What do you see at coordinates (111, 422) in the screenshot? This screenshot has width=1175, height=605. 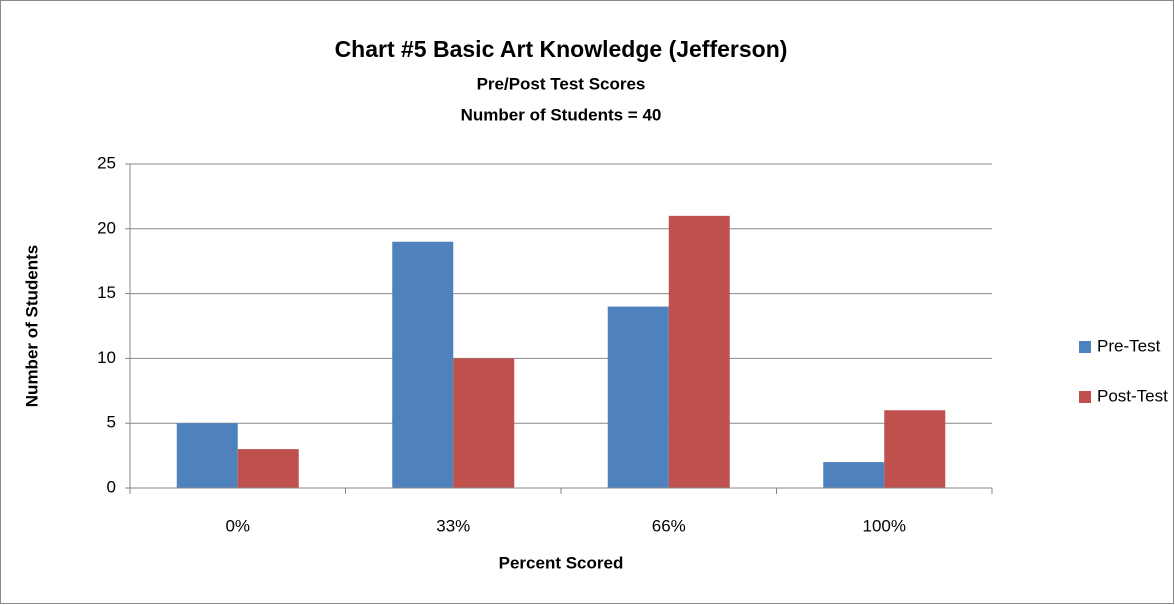 I see `y-tick-label: 5` at bounding box center [111, 422].